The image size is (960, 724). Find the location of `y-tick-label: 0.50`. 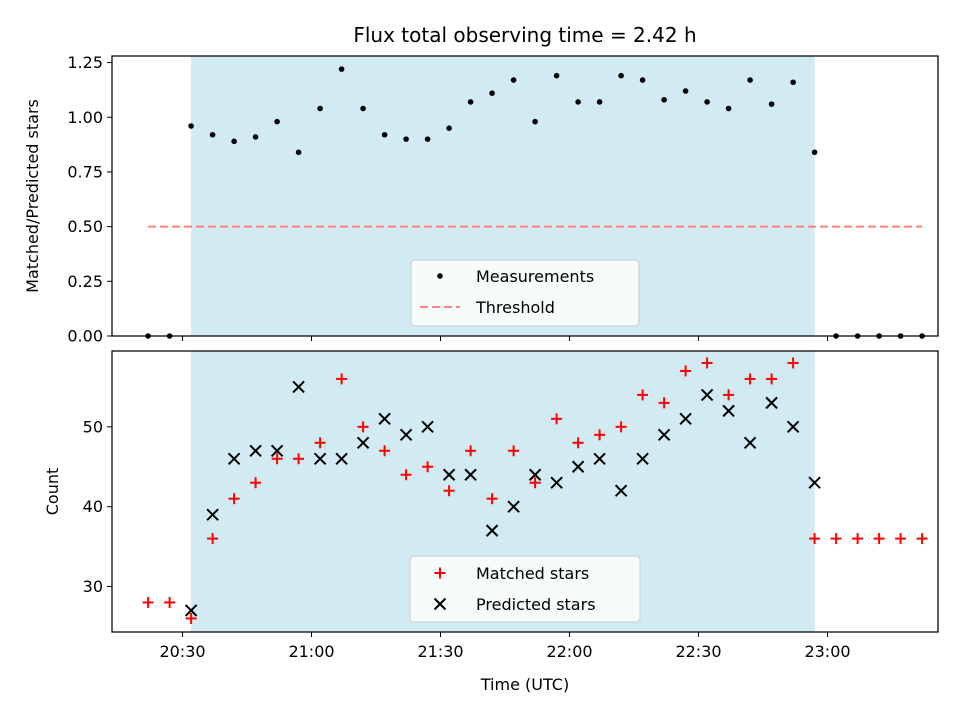

y-tick-label: 0.50 is located at coordinates (85, 226).